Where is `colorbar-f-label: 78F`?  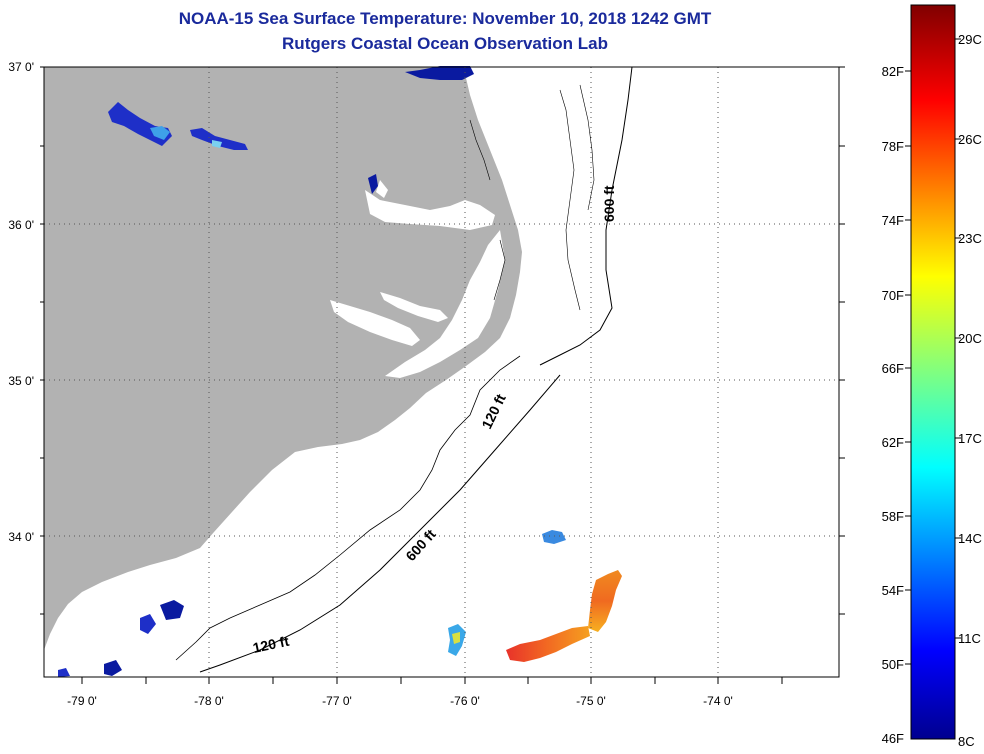
colorbar-f-label: 78F is located at coordinates (893, 146).